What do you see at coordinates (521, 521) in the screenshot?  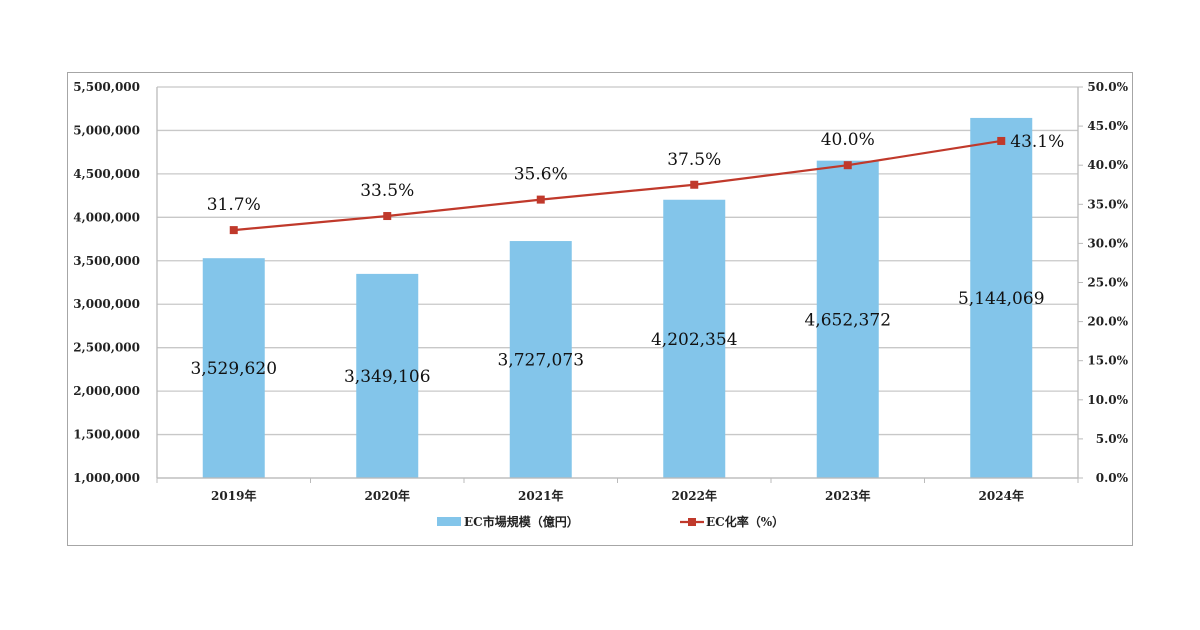 I see `legend-bar-label: EC市場規模（億円）` at bounding box center [521, 521].